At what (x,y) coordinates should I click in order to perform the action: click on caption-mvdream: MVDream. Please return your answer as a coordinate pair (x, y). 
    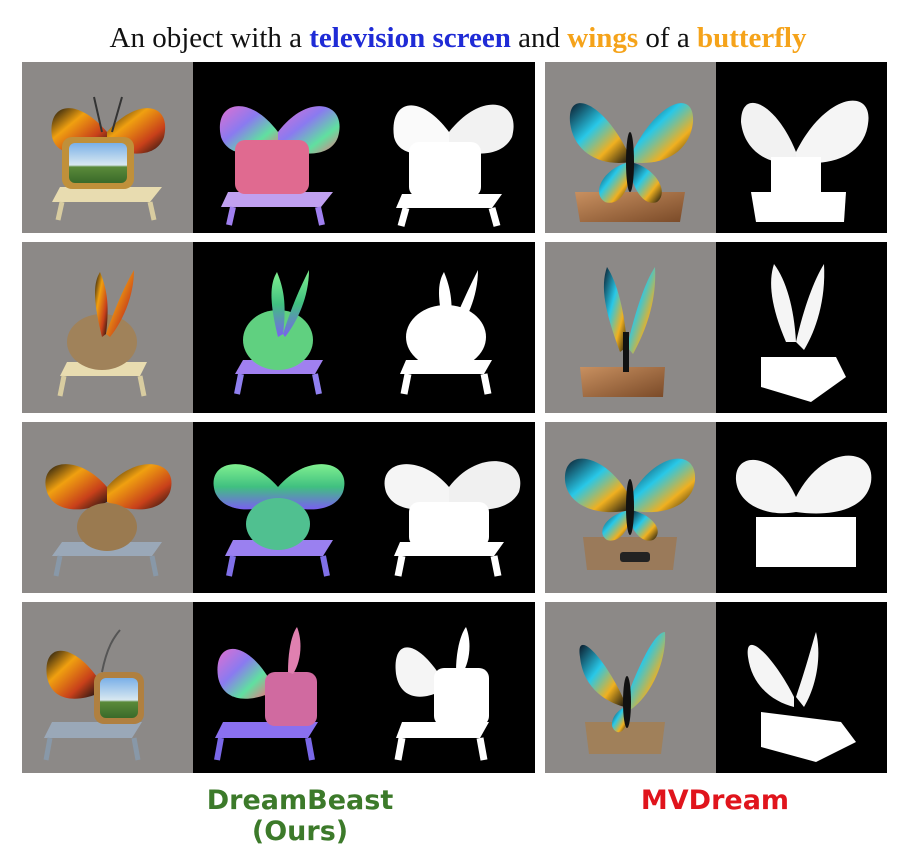
    Looking at the image, I should click on (715, 800).